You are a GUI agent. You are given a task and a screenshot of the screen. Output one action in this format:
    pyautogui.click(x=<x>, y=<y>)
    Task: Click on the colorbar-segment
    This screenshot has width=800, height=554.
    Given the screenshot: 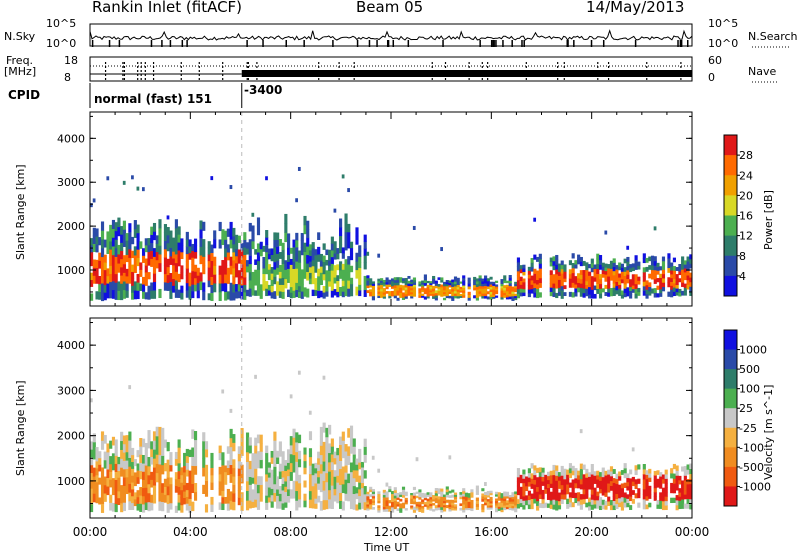 What is the action you would take?
    pyautogui.click(x=730, y=246)
    